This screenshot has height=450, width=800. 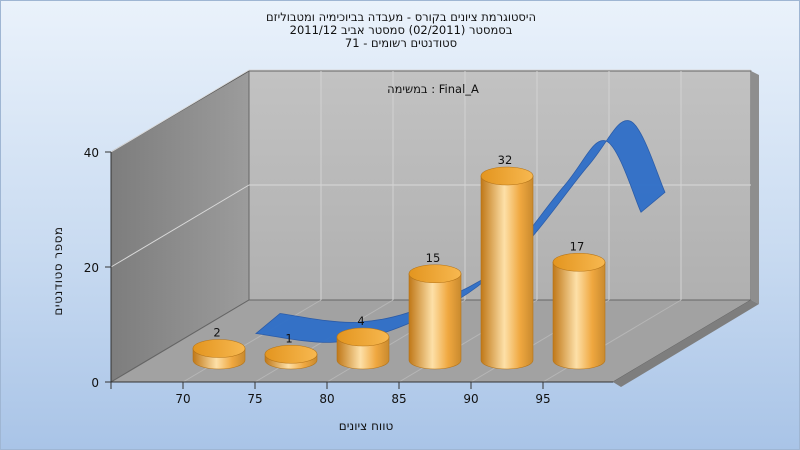 I want to click on chart-wall-bevel, so click(x=755, y=187).